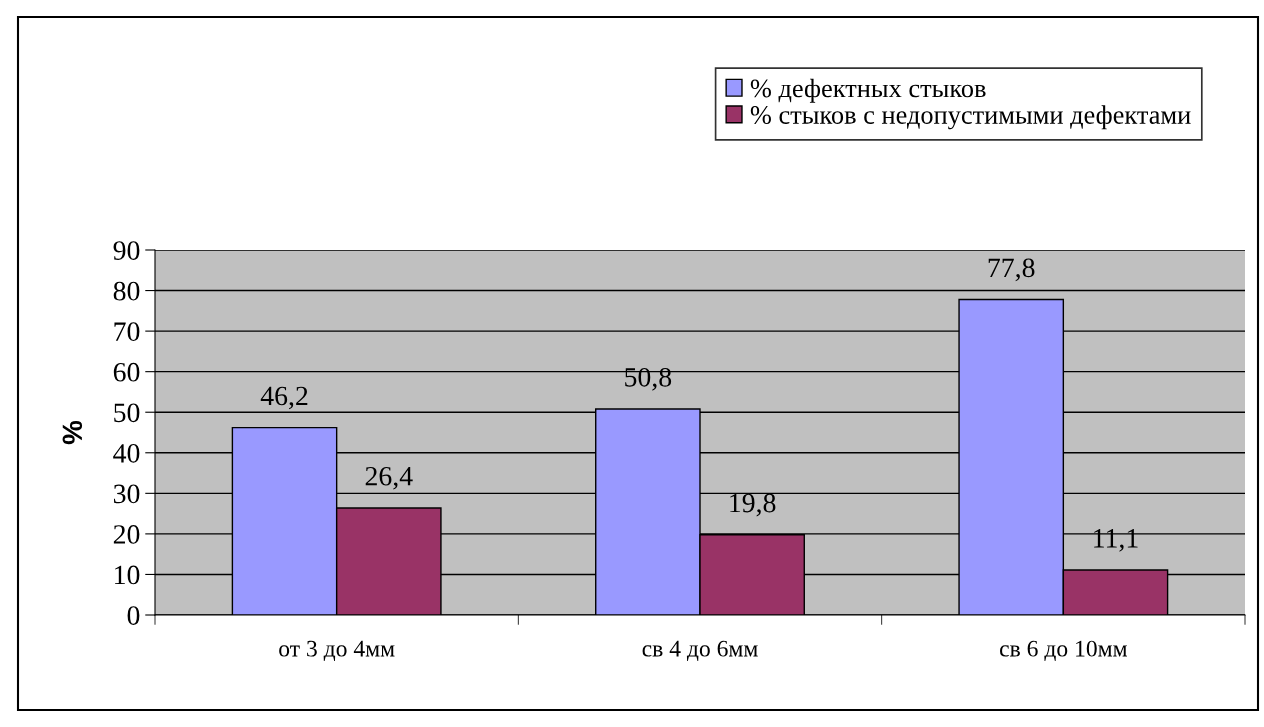 The width and height of the screenshot is (1264, 727). I want to click on y-tick-label: 30, so click(126, 494).